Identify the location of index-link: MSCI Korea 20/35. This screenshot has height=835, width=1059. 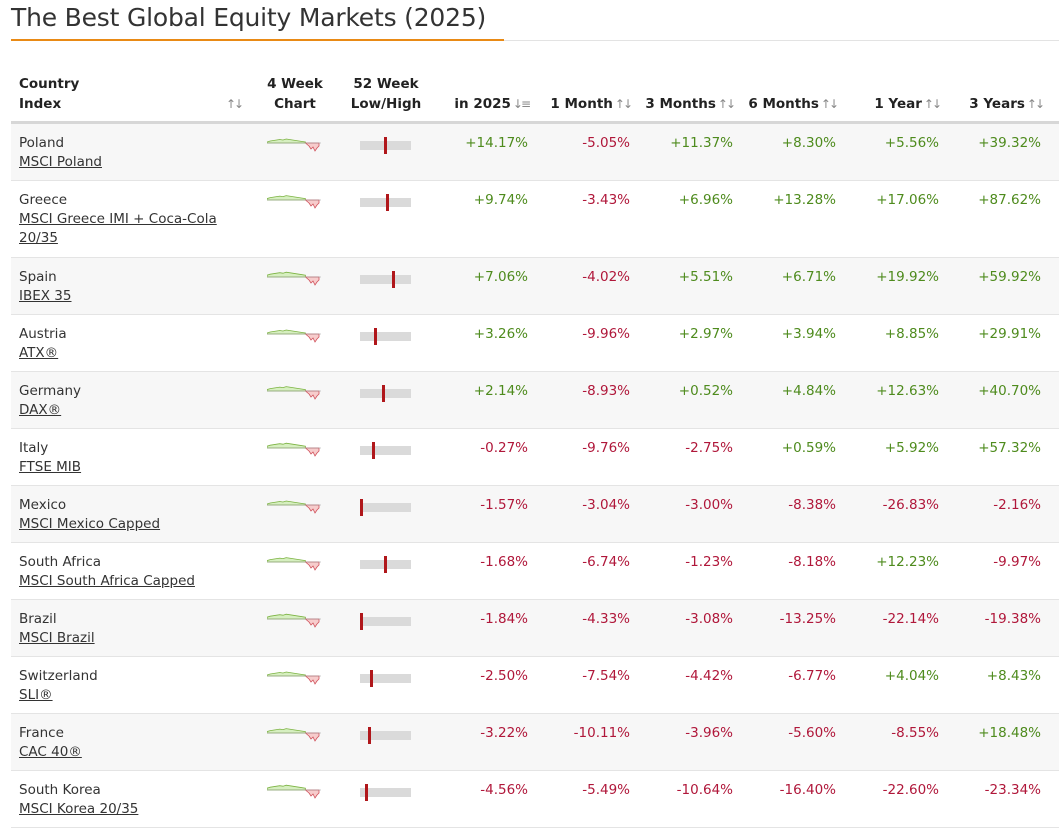
(79, 809).